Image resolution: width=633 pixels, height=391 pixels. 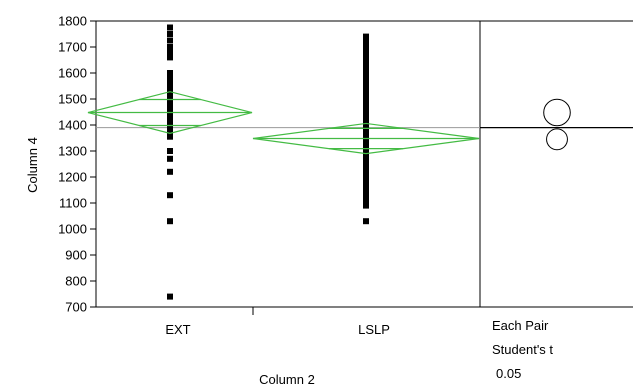 I want to click on y-axis-title: Column 4, so click(x=32, y=165).